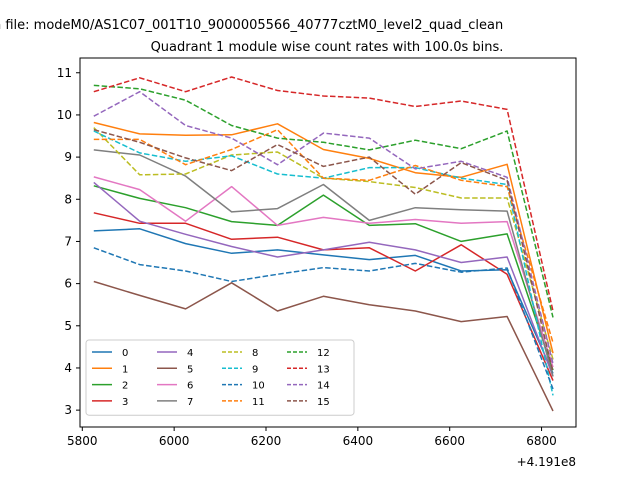  I want to click on y-tick-label: 5, so click(68, 326).